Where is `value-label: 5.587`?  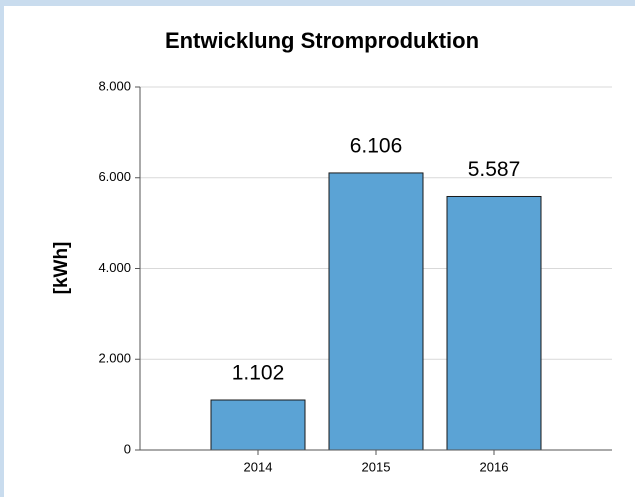
value-label: 5.587 is located at coordinates (494, 169).